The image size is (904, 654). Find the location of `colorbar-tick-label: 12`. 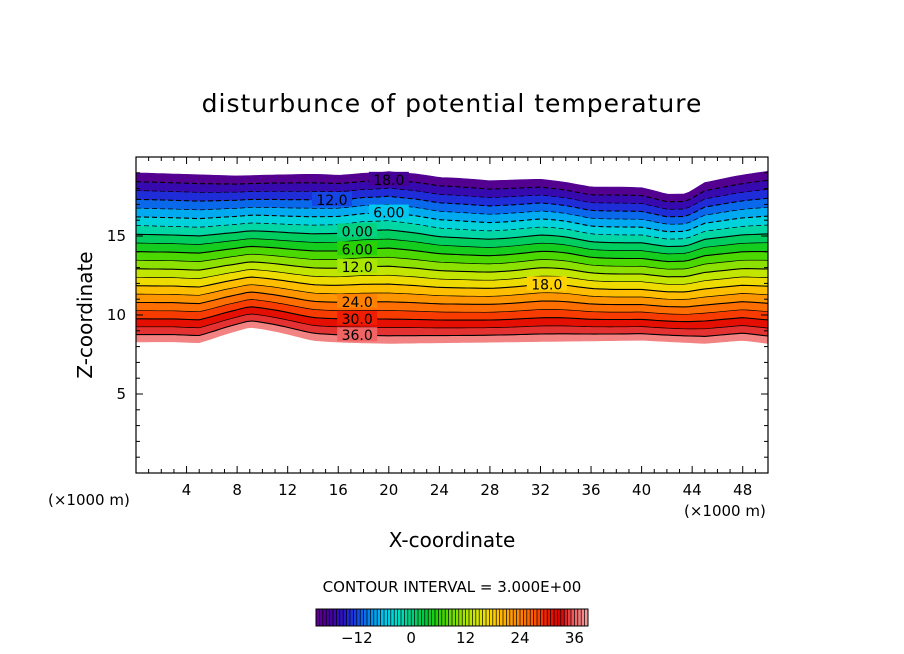

colorbar-tick-label: 12 is located at coordinates (465, 638).